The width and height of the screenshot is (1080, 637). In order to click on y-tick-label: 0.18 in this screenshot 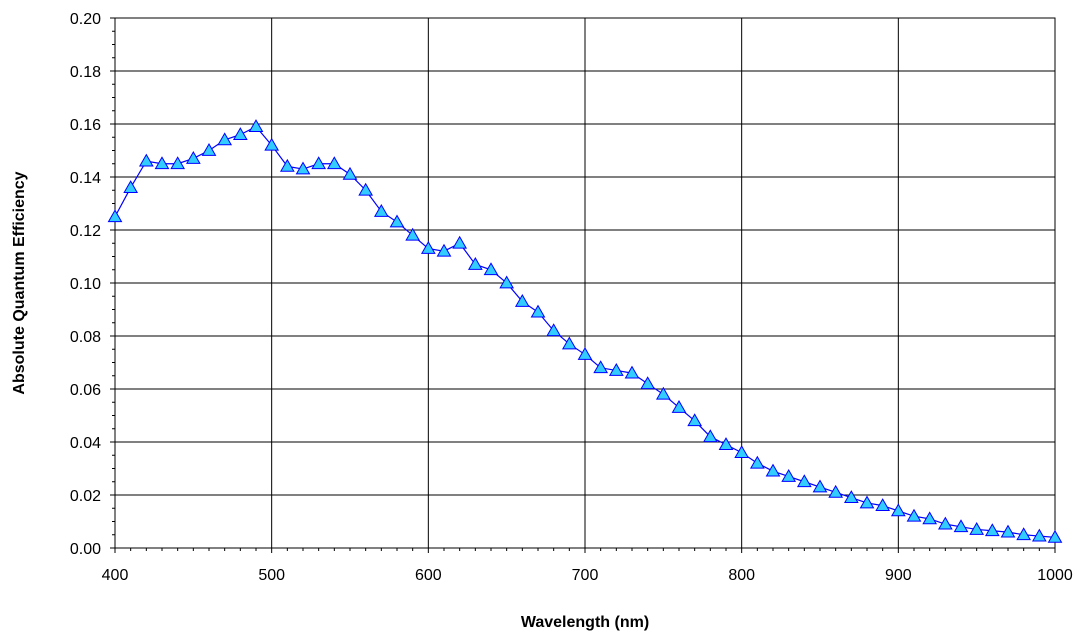, I will do `click(85, 72)`.